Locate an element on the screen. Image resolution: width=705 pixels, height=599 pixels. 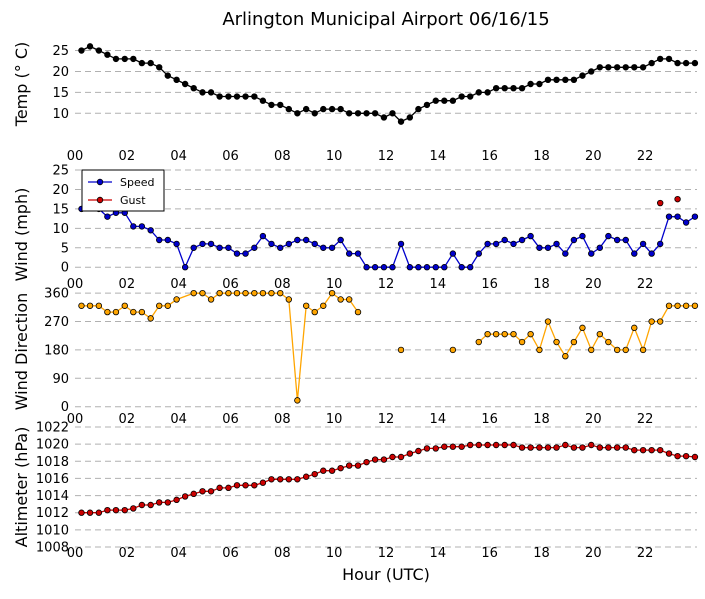
x-tick-label-wind: 04 is located at coordinates (178, 284).